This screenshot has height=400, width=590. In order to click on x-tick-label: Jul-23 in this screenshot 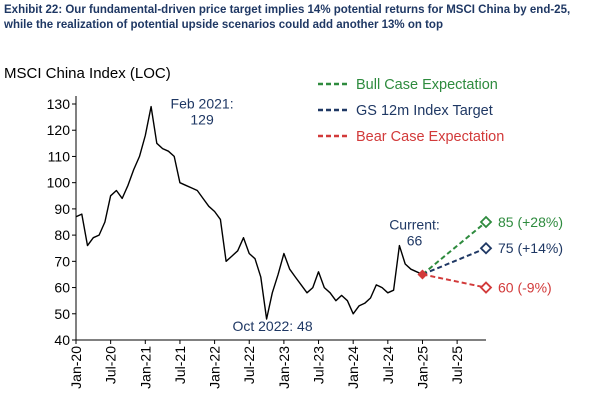, I will do `click(319, 365)`.